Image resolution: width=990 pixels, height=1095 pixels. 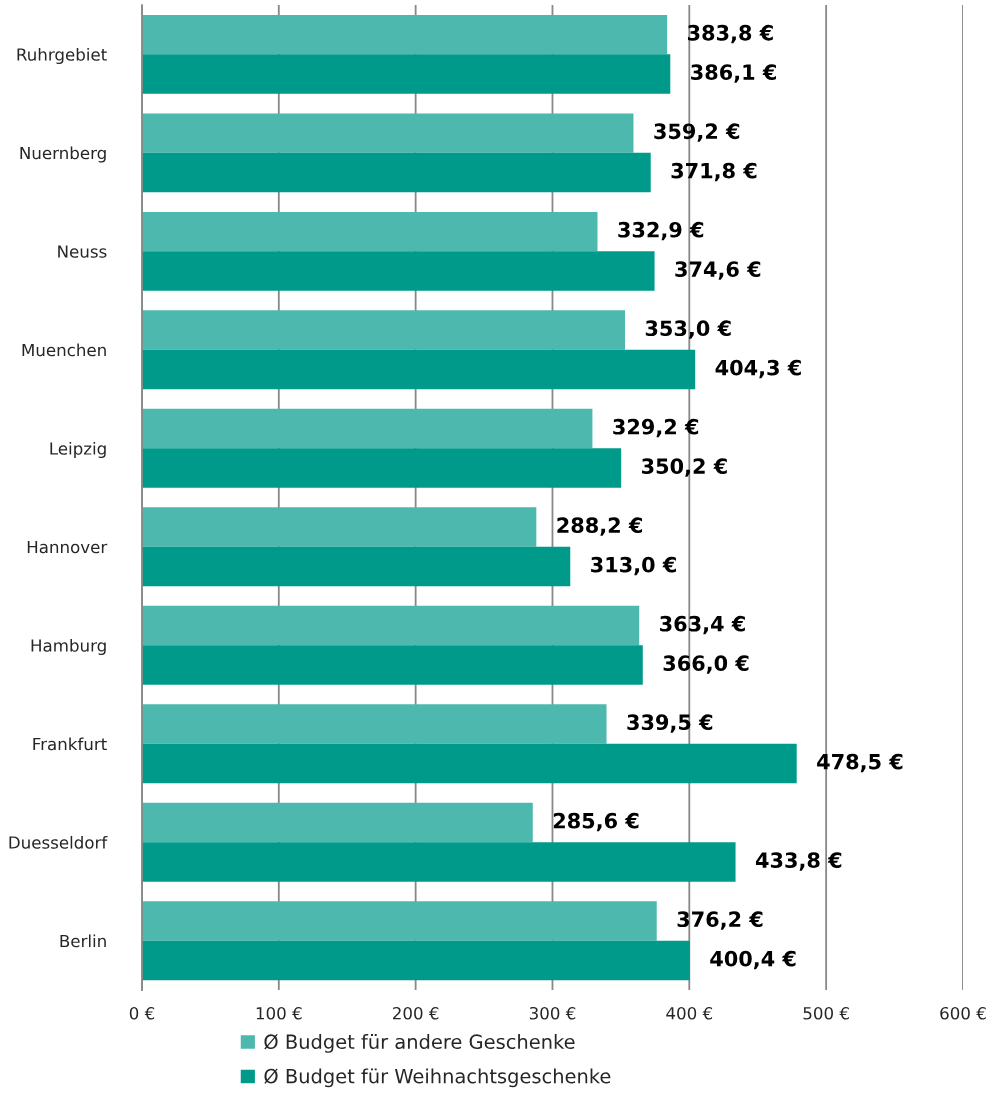 I want to click on data-label: 383,8 €, so click(x=730, y=34).